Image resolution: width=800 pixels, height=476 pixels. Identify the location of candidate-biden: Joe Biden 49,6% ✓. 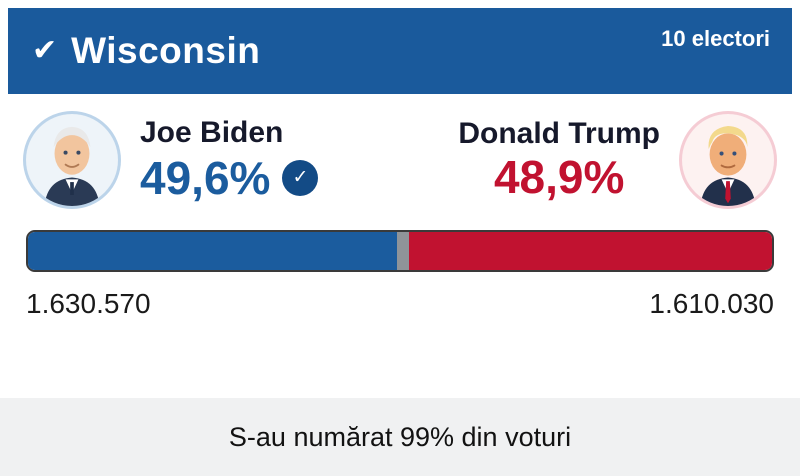
(172, 160).